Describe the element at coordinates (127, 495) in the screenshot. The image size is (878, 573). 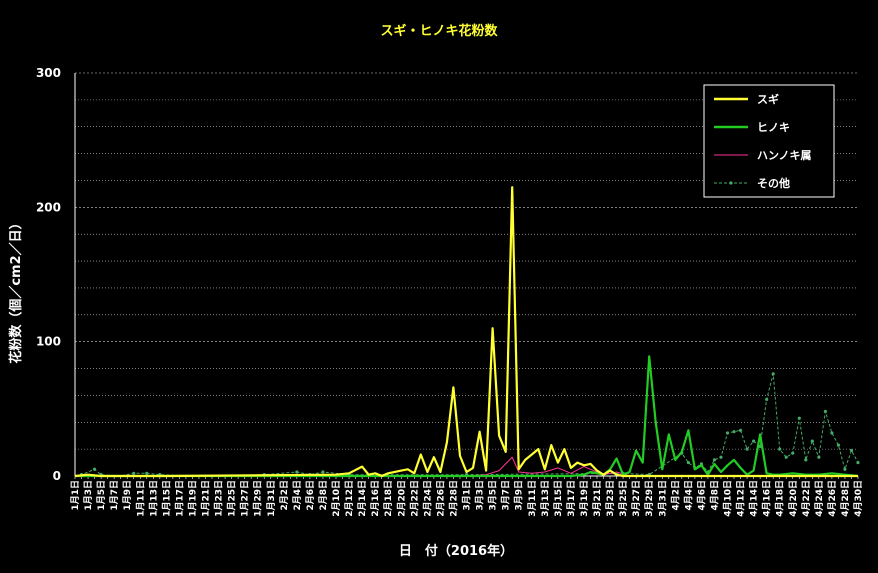
I see `x-tick-label: 1月9日` at that location.